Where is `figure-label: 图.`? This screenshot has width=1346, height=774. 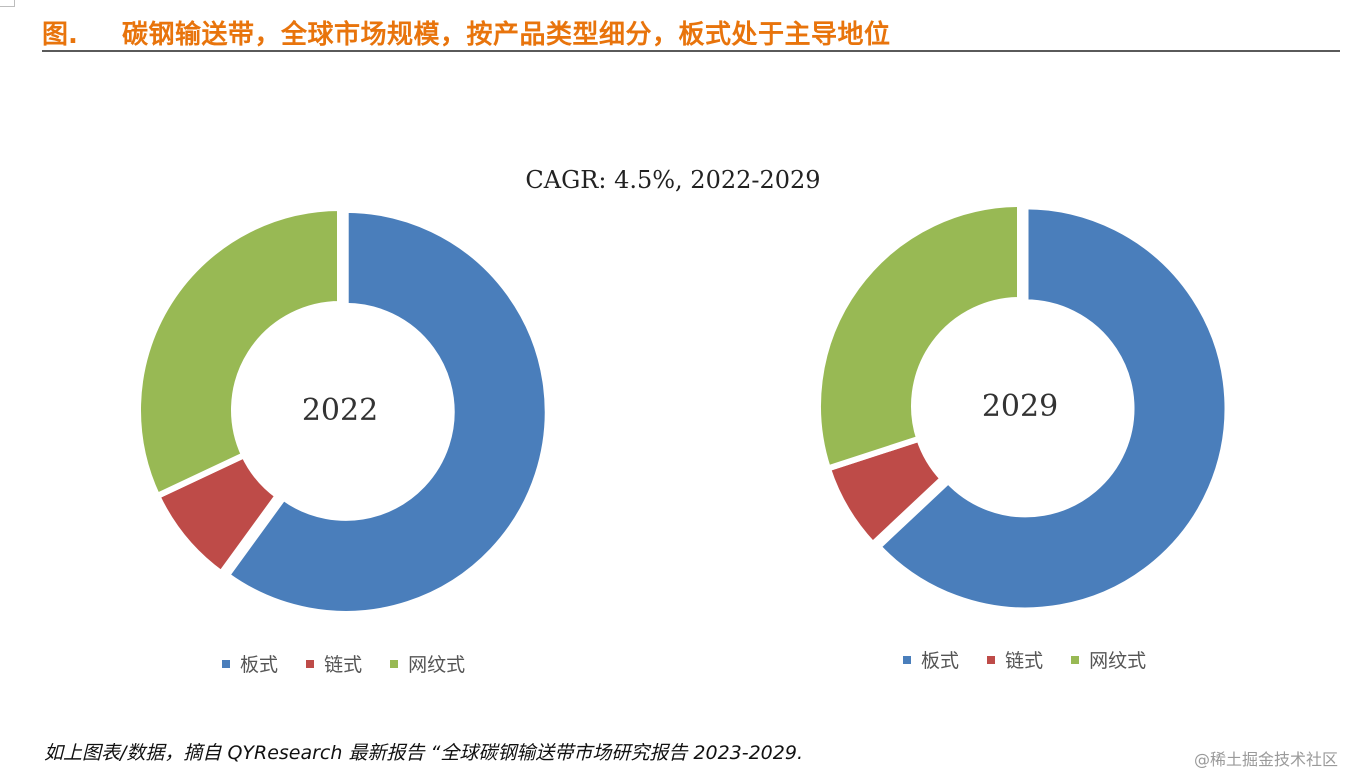 figure-label: 图. is located at coordinates (60, 35).